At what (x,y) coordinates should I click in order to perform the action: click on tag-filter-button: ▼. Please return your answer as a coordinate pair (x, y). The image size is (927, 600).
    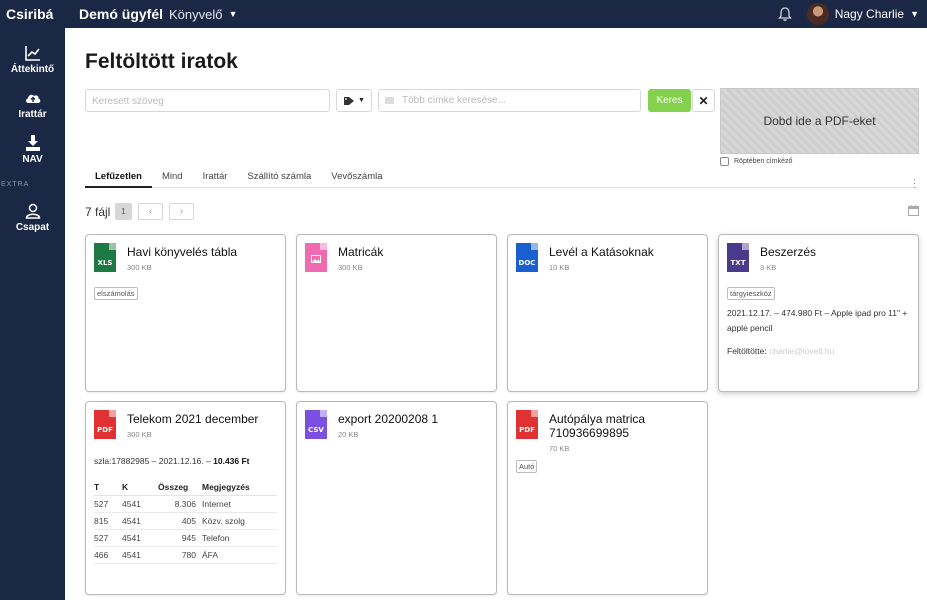
    Looking at the image, I should click on (354, 100).